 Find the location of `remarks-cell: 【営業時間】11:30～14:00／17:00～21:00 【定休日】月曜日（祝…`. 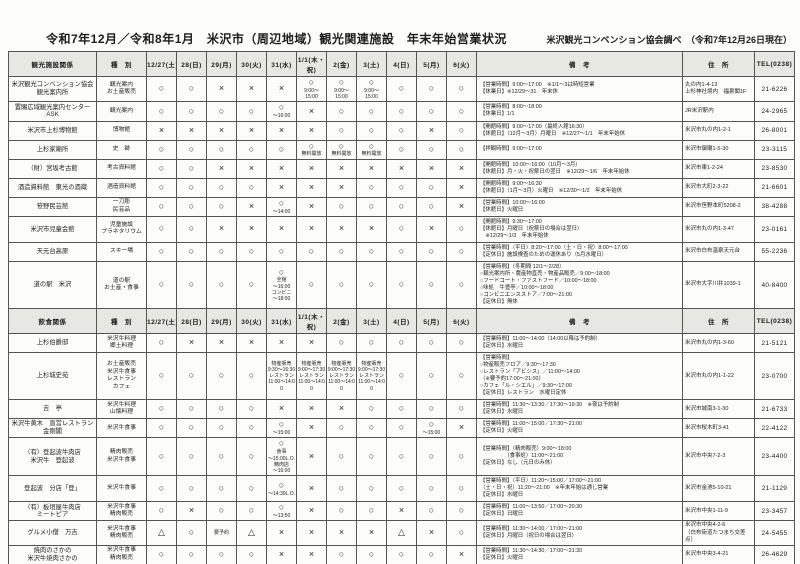

remarks-cell: 【営業時間】11:30～14:00／17:00～21:00 【定休日】月曜日（祝… is located at coordinates (579, 533).